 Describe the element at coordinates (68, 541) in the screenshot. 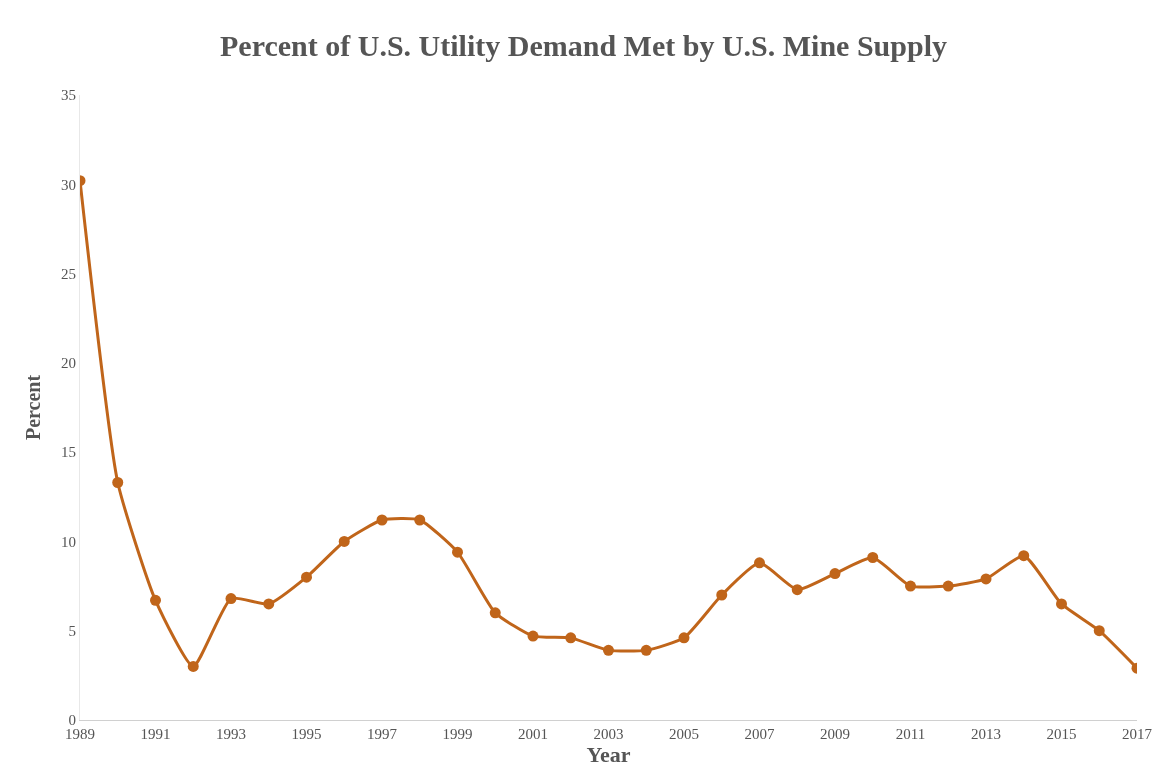

I see `y-tick-label: 10` at that location.